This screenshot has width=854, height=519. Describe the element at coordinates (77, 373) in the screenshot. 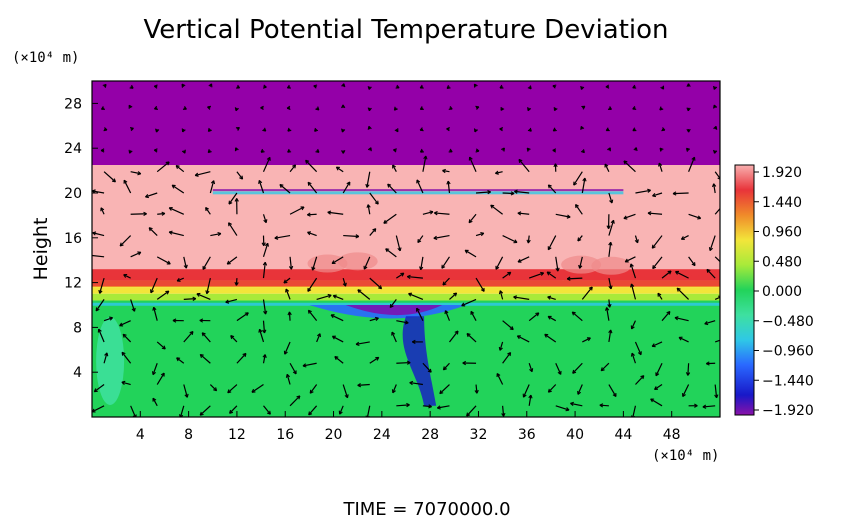

I see `y-tick-label: 4` at that location.